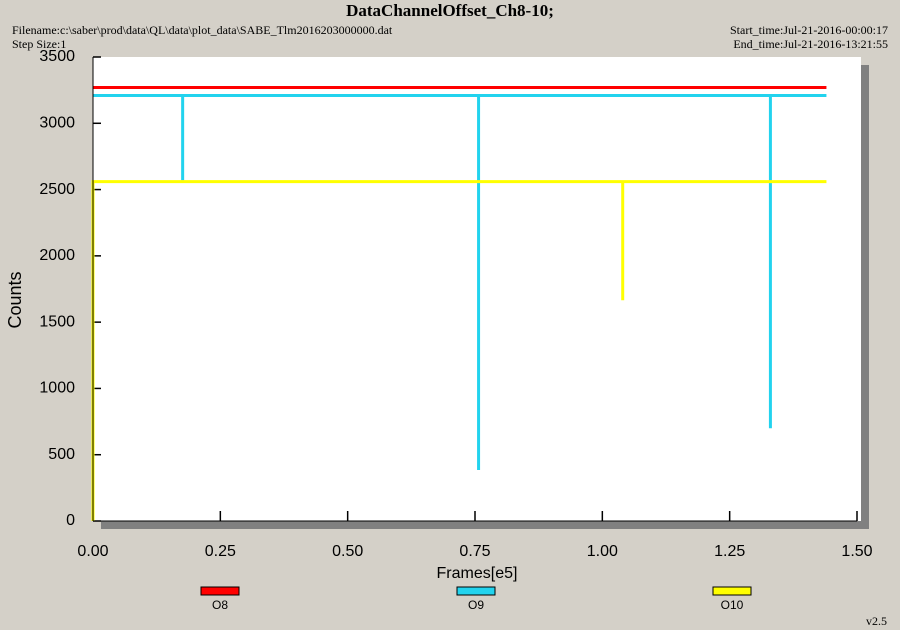 Image resolution: width=900 pixels, height=630 pixels. What do you see at coordinates (57, 321) in the screenshot?
I see `y-tick-label: 1500` at bounding box center [57, 321].